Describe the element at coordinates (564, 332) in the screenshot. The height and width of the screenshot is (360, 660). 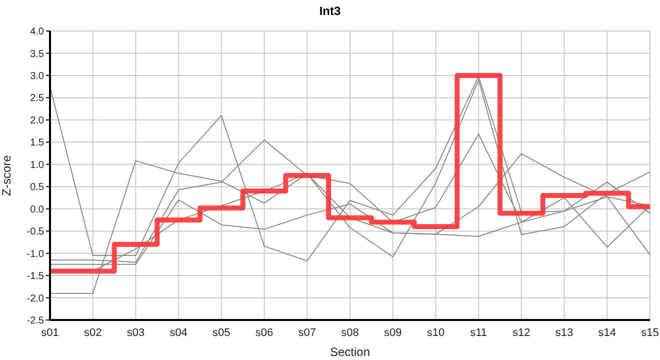
I see `x-tick-label: s13` at that location.